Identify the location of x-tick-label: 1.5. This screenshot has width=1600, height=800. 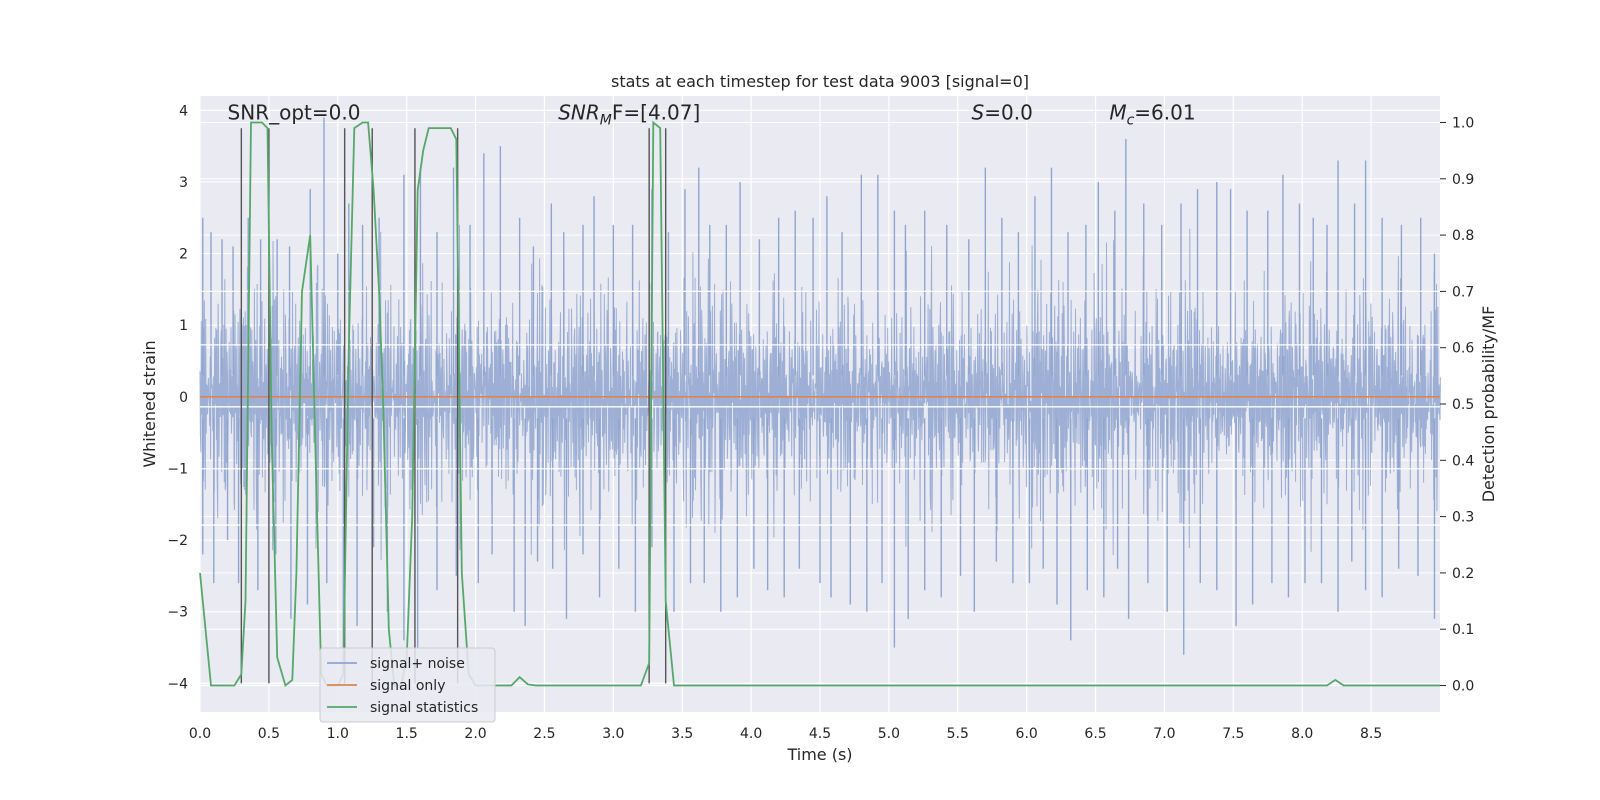
(407, 734).